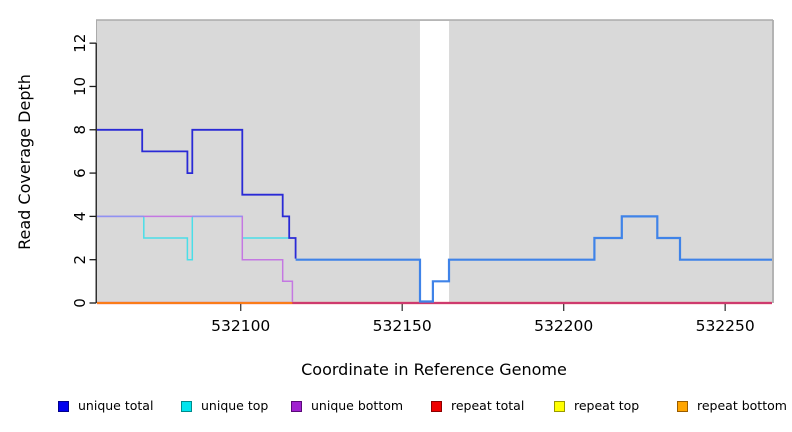 The height and width of the screenshot is (432, 792). What do you see at coordinates (116, 405) in the screenshot?
I see `legend-label: unique total` at bounding box center [116, 405].